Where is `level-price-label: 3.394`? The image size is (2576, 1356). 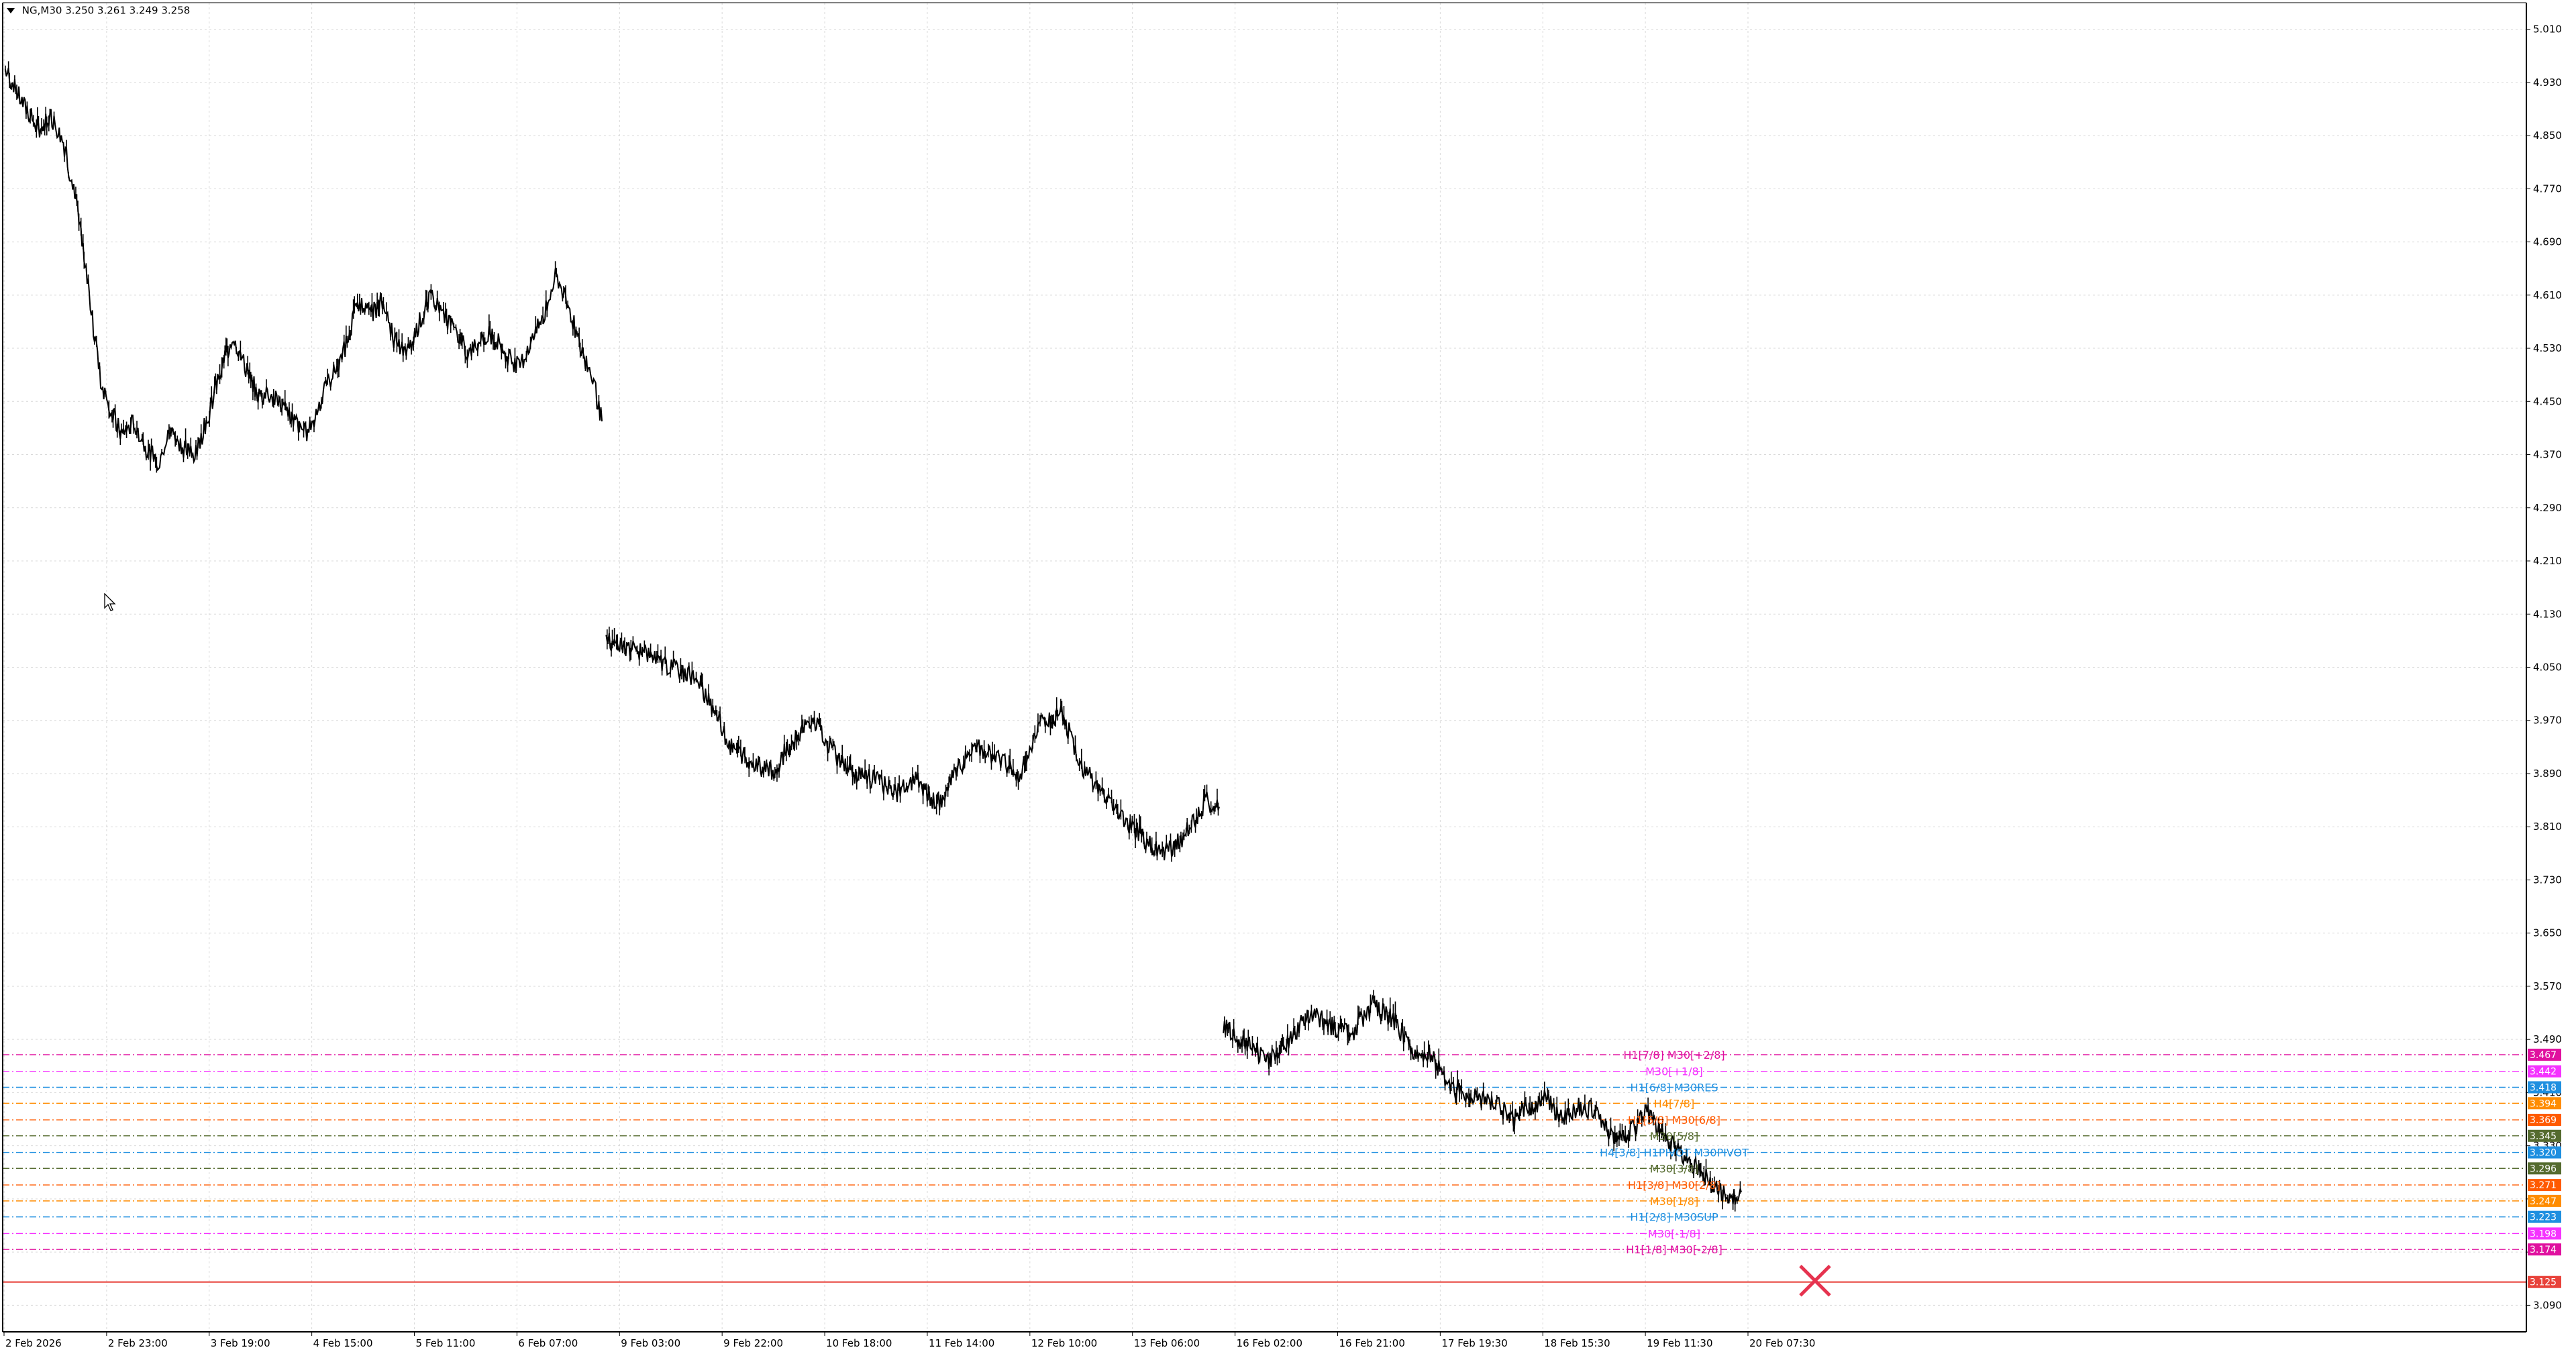
level-price-label: 3.394 is located at coordinates (2543, 1103).